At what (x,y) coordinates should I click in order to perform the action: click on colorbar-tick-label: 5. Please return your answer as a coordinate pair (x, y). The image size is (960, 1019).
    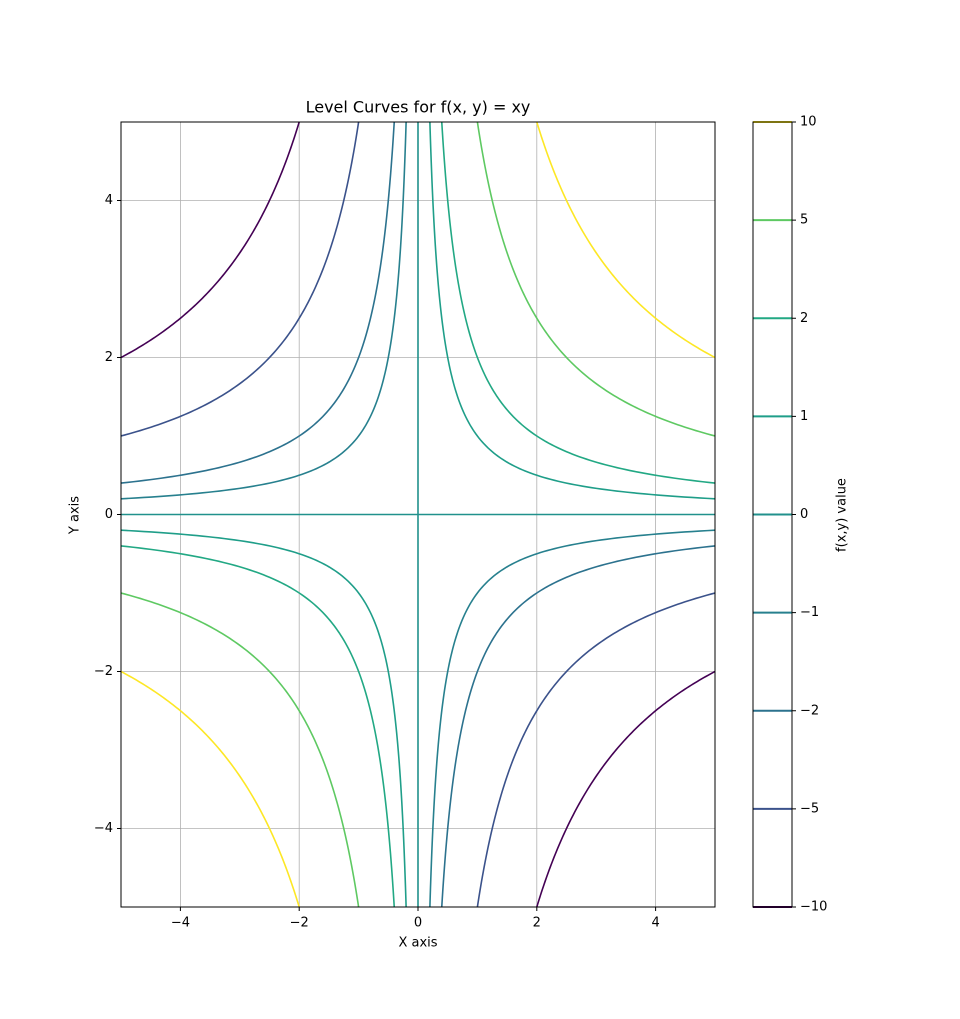
    Looking at the image, I should click on (804, 220).